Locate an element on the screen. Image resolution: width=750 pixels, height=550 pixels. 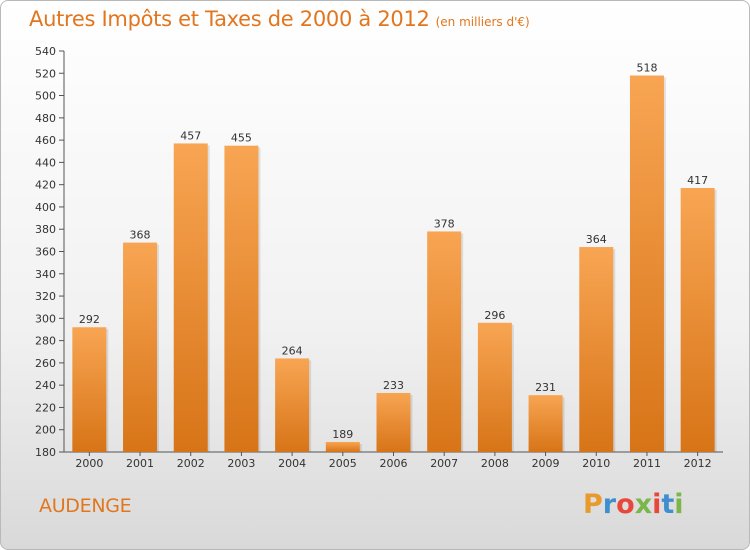
bar-value-label: 296 is located at coordinates (494, 315).